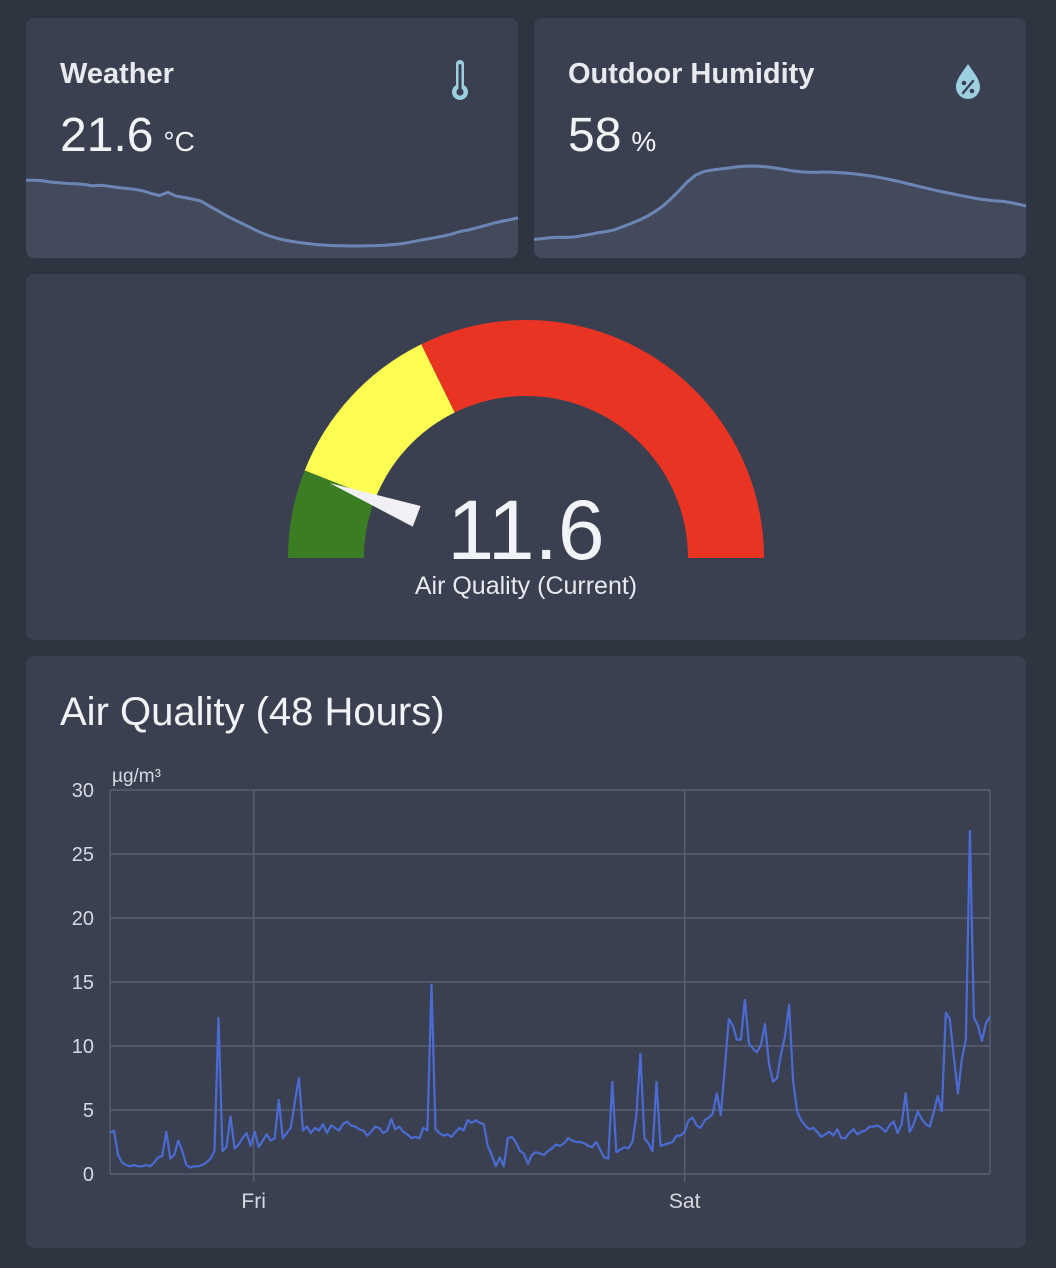 The image size is (1056, 1268). I want to click on chart-title: Air Quality (48 Hours), so click(252, 712).